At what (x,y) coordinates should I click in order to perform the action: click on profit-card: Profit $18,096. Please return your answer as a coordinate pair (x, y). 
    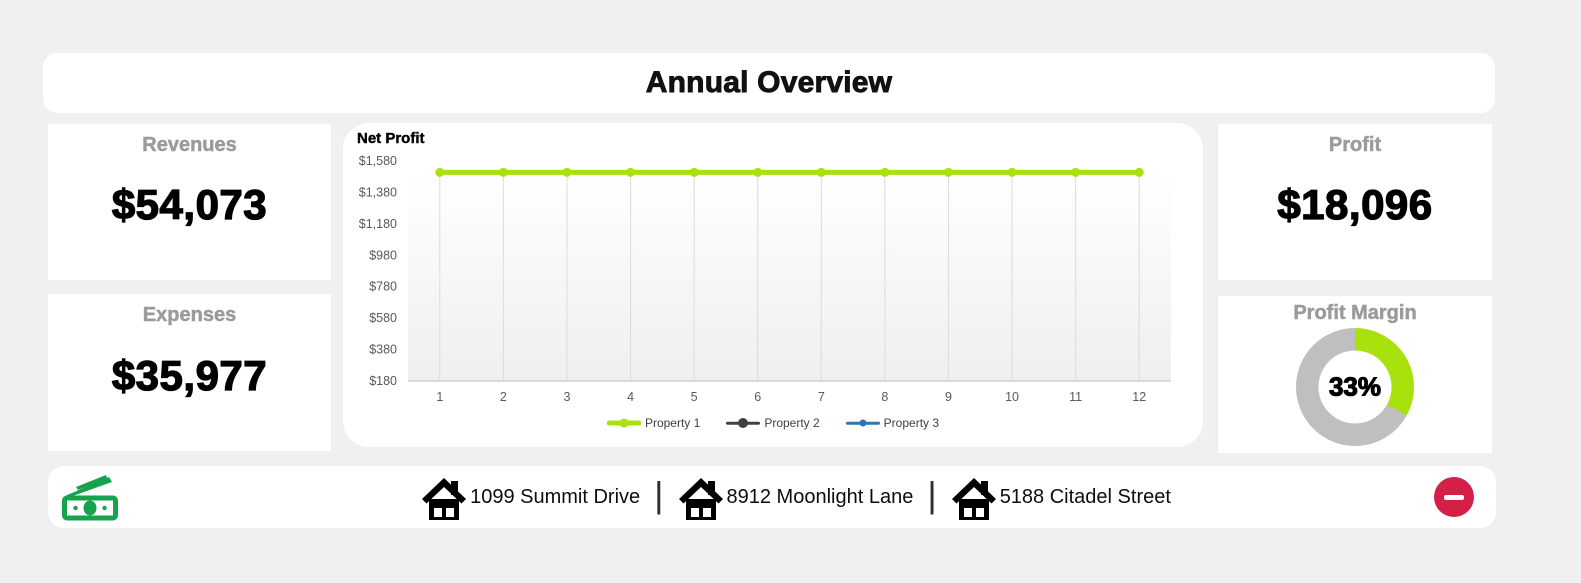
    Looking at the image, I should click on (1355, 202).